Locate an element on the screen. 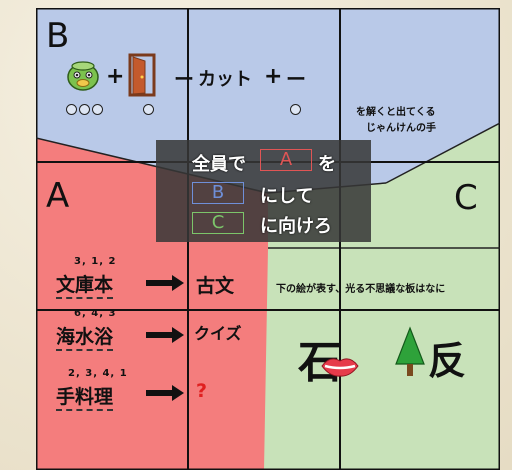  kappa-icon is located at coordinates (83, 75).